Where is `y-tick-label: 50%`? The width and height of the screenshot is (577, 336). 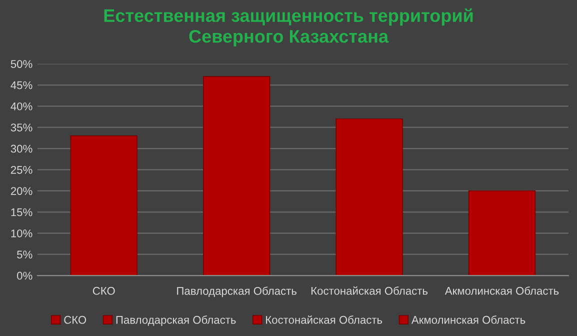 y-tick-label: 50% is located at coordinates (21, 64).